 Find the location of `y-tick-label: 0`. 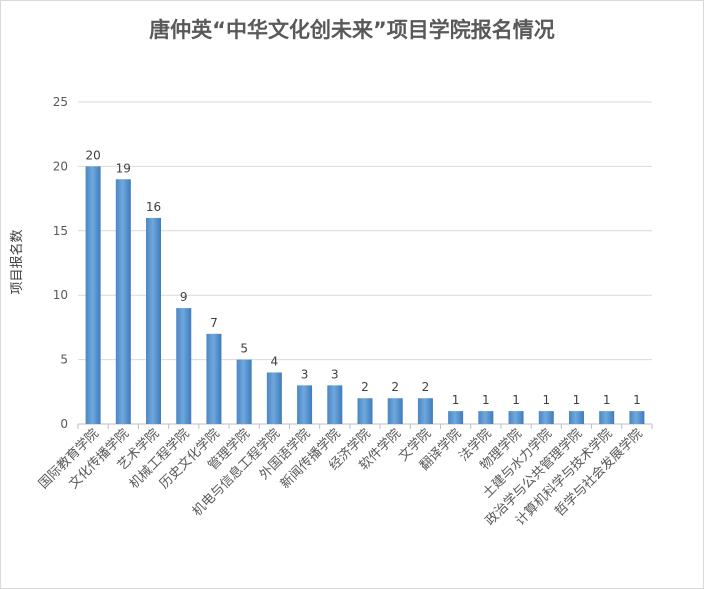

y-tick-label: 0 is located at coordinates (64, 424).